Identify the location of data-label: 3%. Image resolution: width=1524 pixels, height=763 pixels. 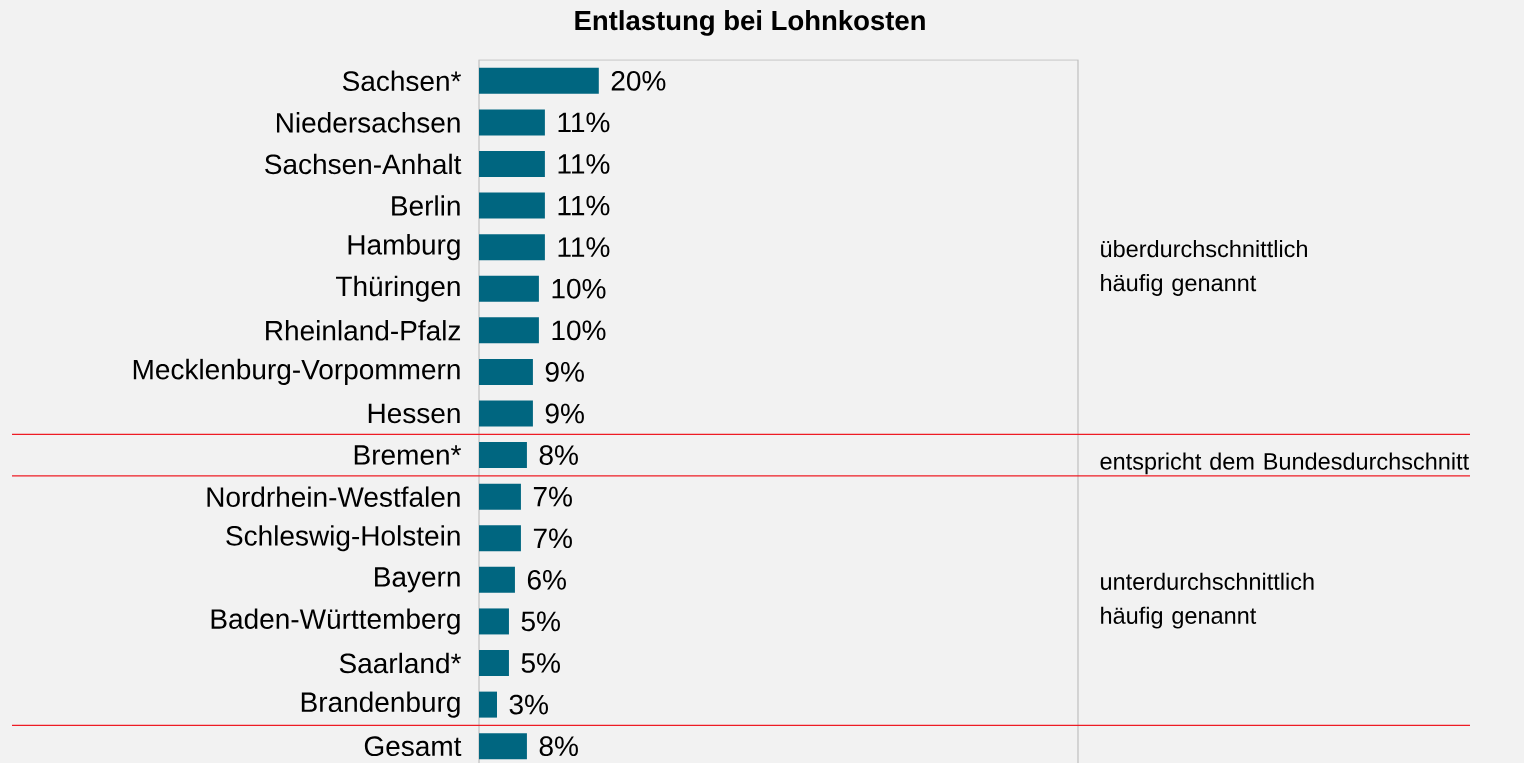
(528, 704).